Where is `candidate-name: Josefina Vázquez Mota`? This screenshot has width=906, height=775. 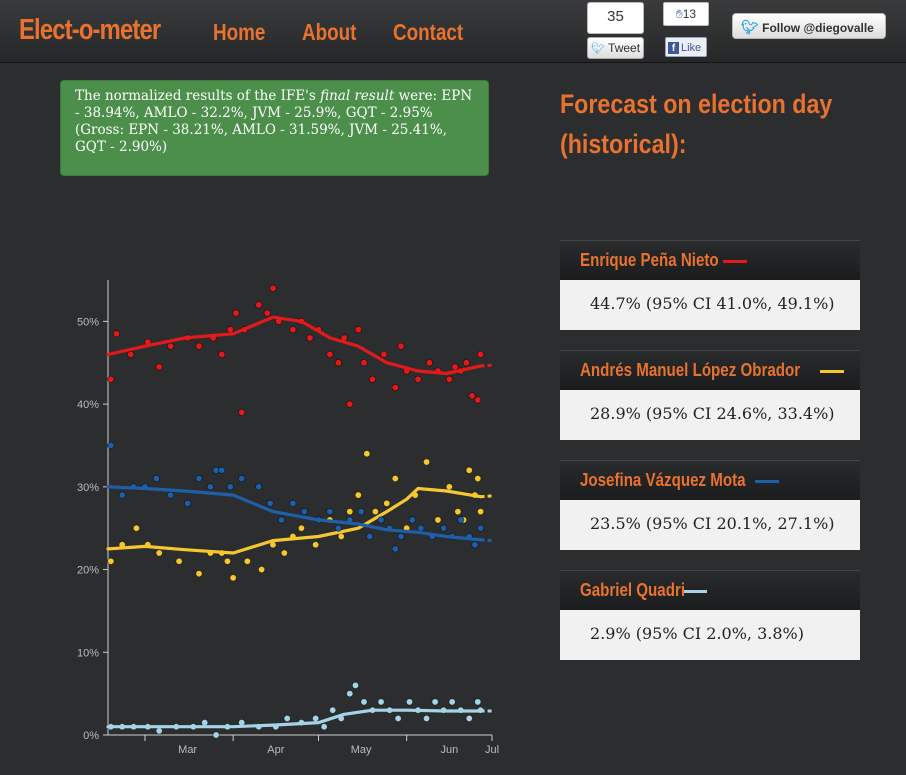
candidate-name: Josefina Vázquez Mota is located at coordinates (663, 480).